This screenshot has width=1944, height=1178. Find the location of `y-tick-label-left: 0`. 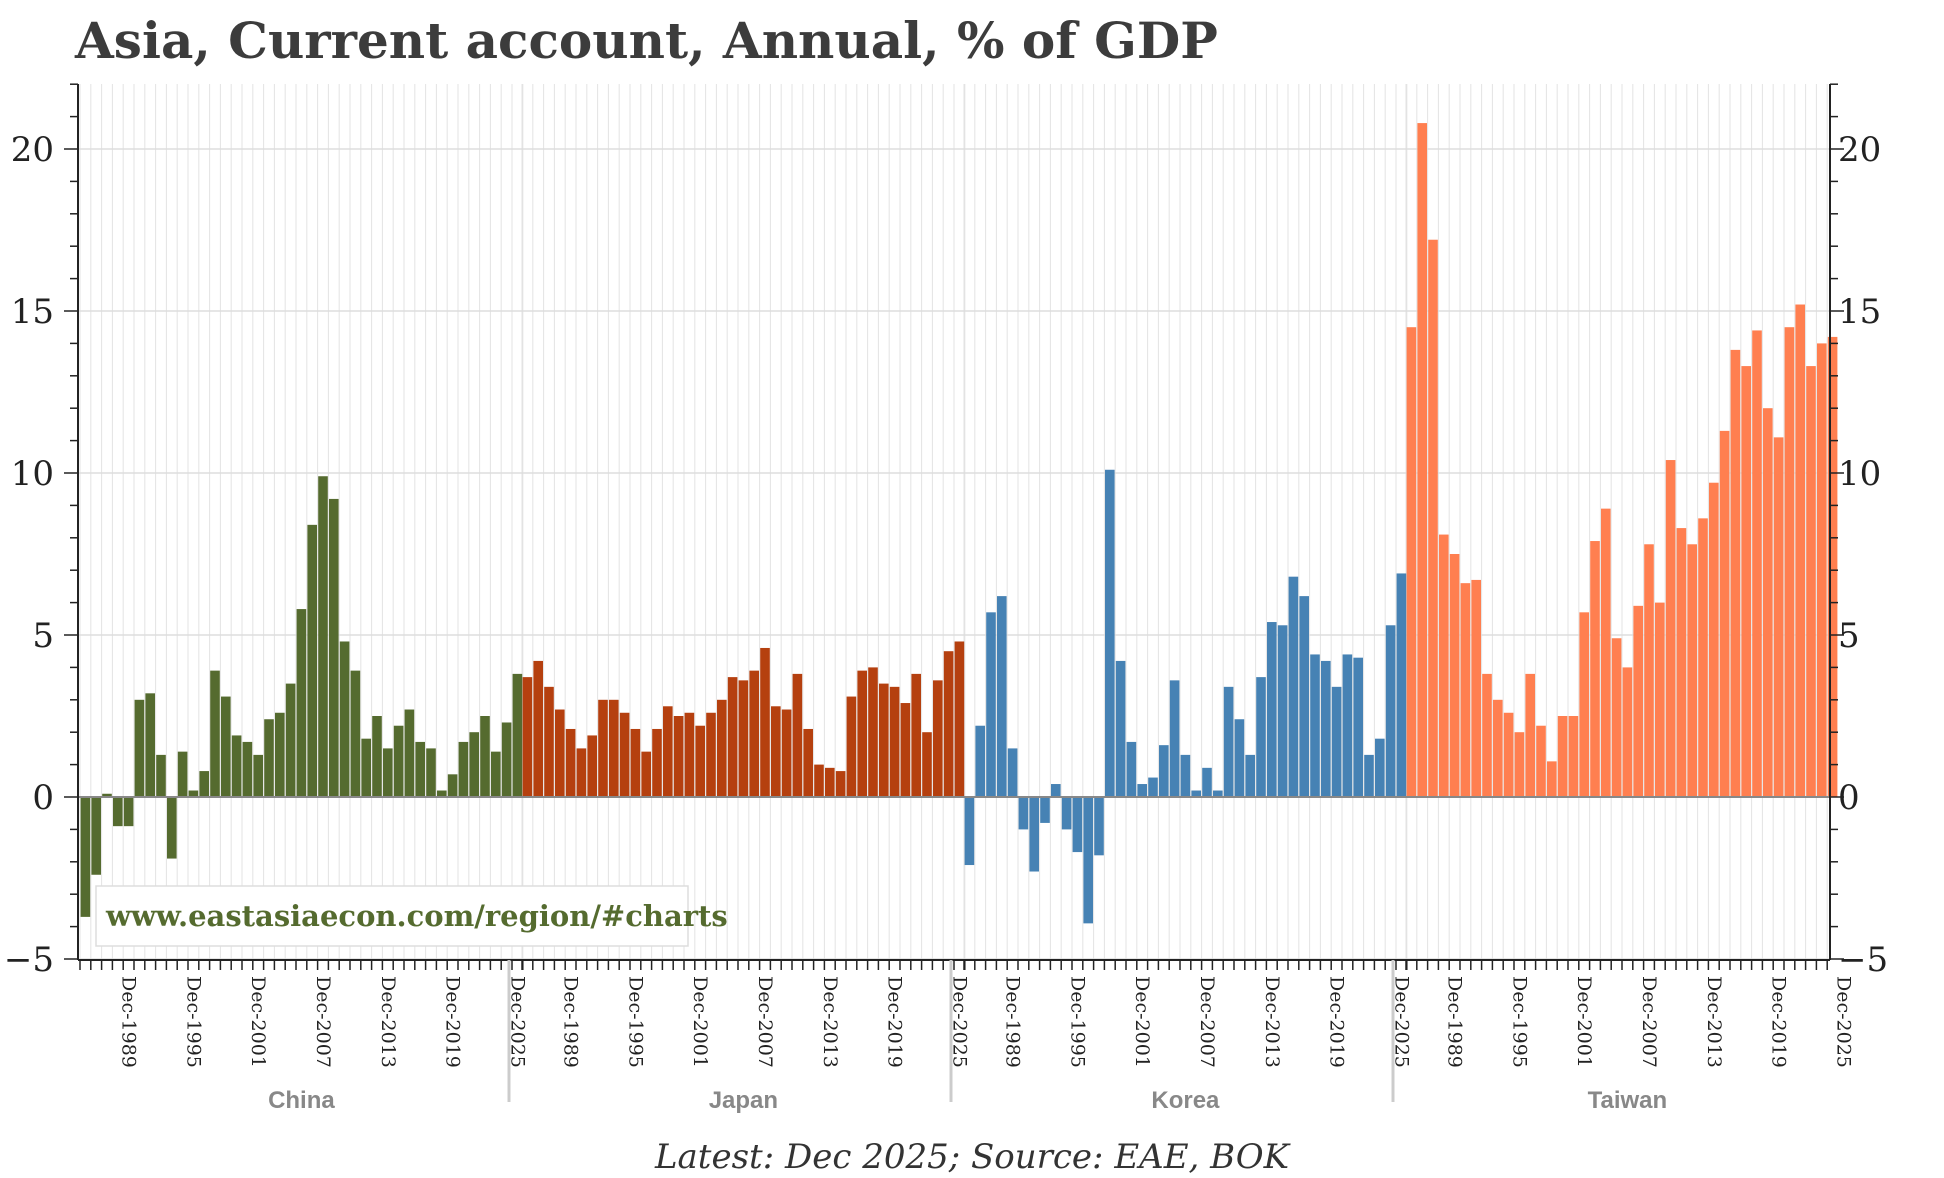

y-tick-label-left: 0 is located at coordinates (43, 798).